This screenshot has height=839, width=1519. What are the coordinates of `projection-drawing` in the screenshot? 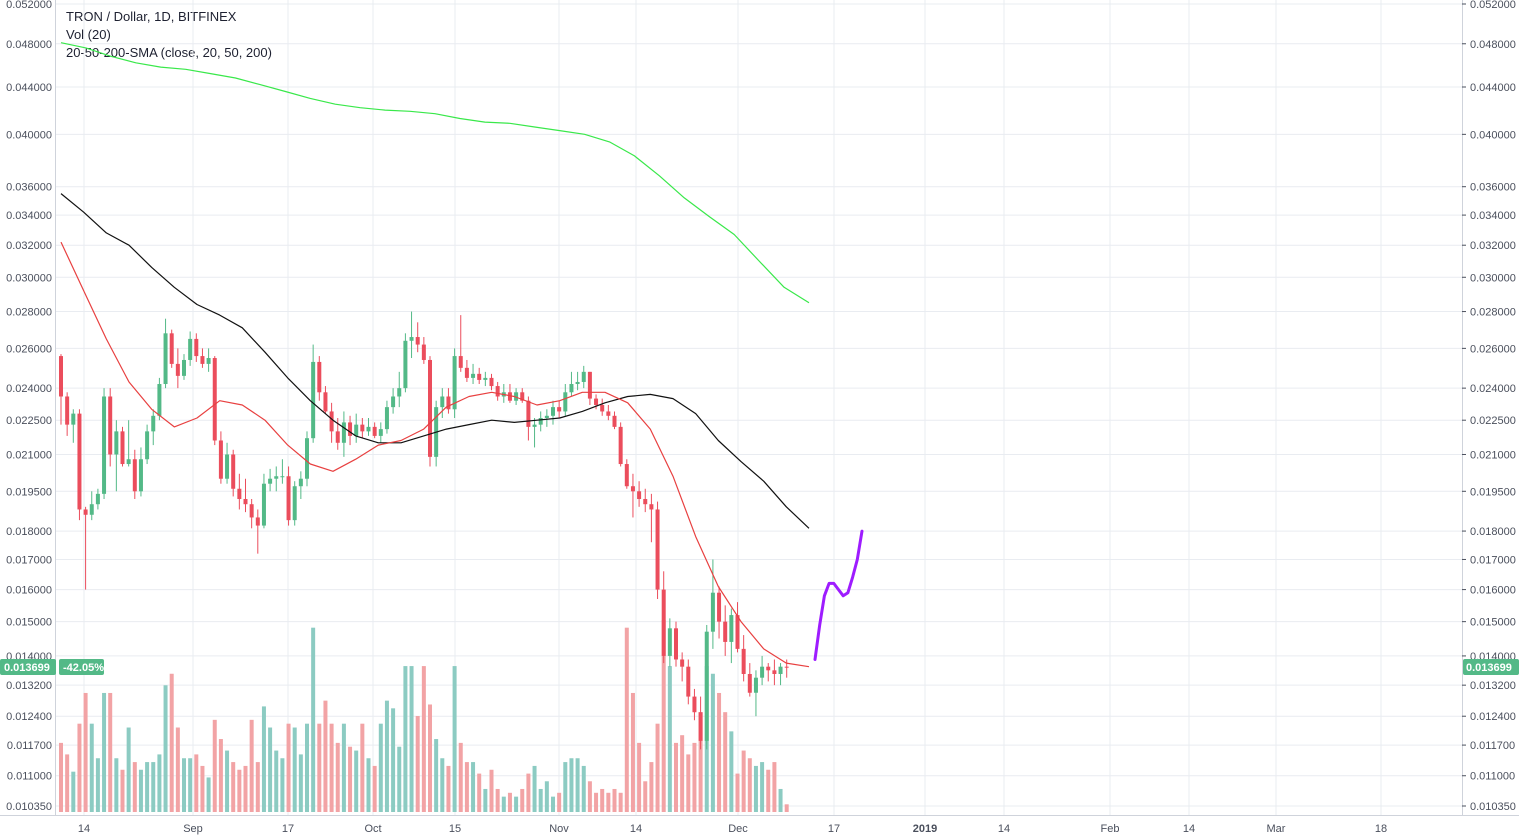 It's located at (838, 595).